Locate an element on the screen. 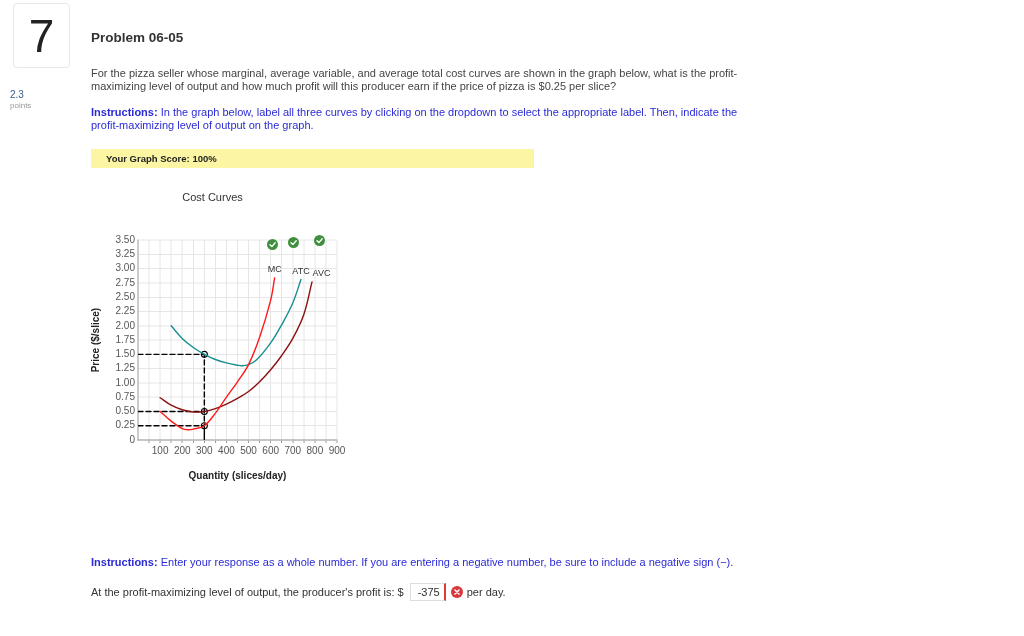 The image size is (1024, 636). text: per day. is located at coordinates (486, 591).